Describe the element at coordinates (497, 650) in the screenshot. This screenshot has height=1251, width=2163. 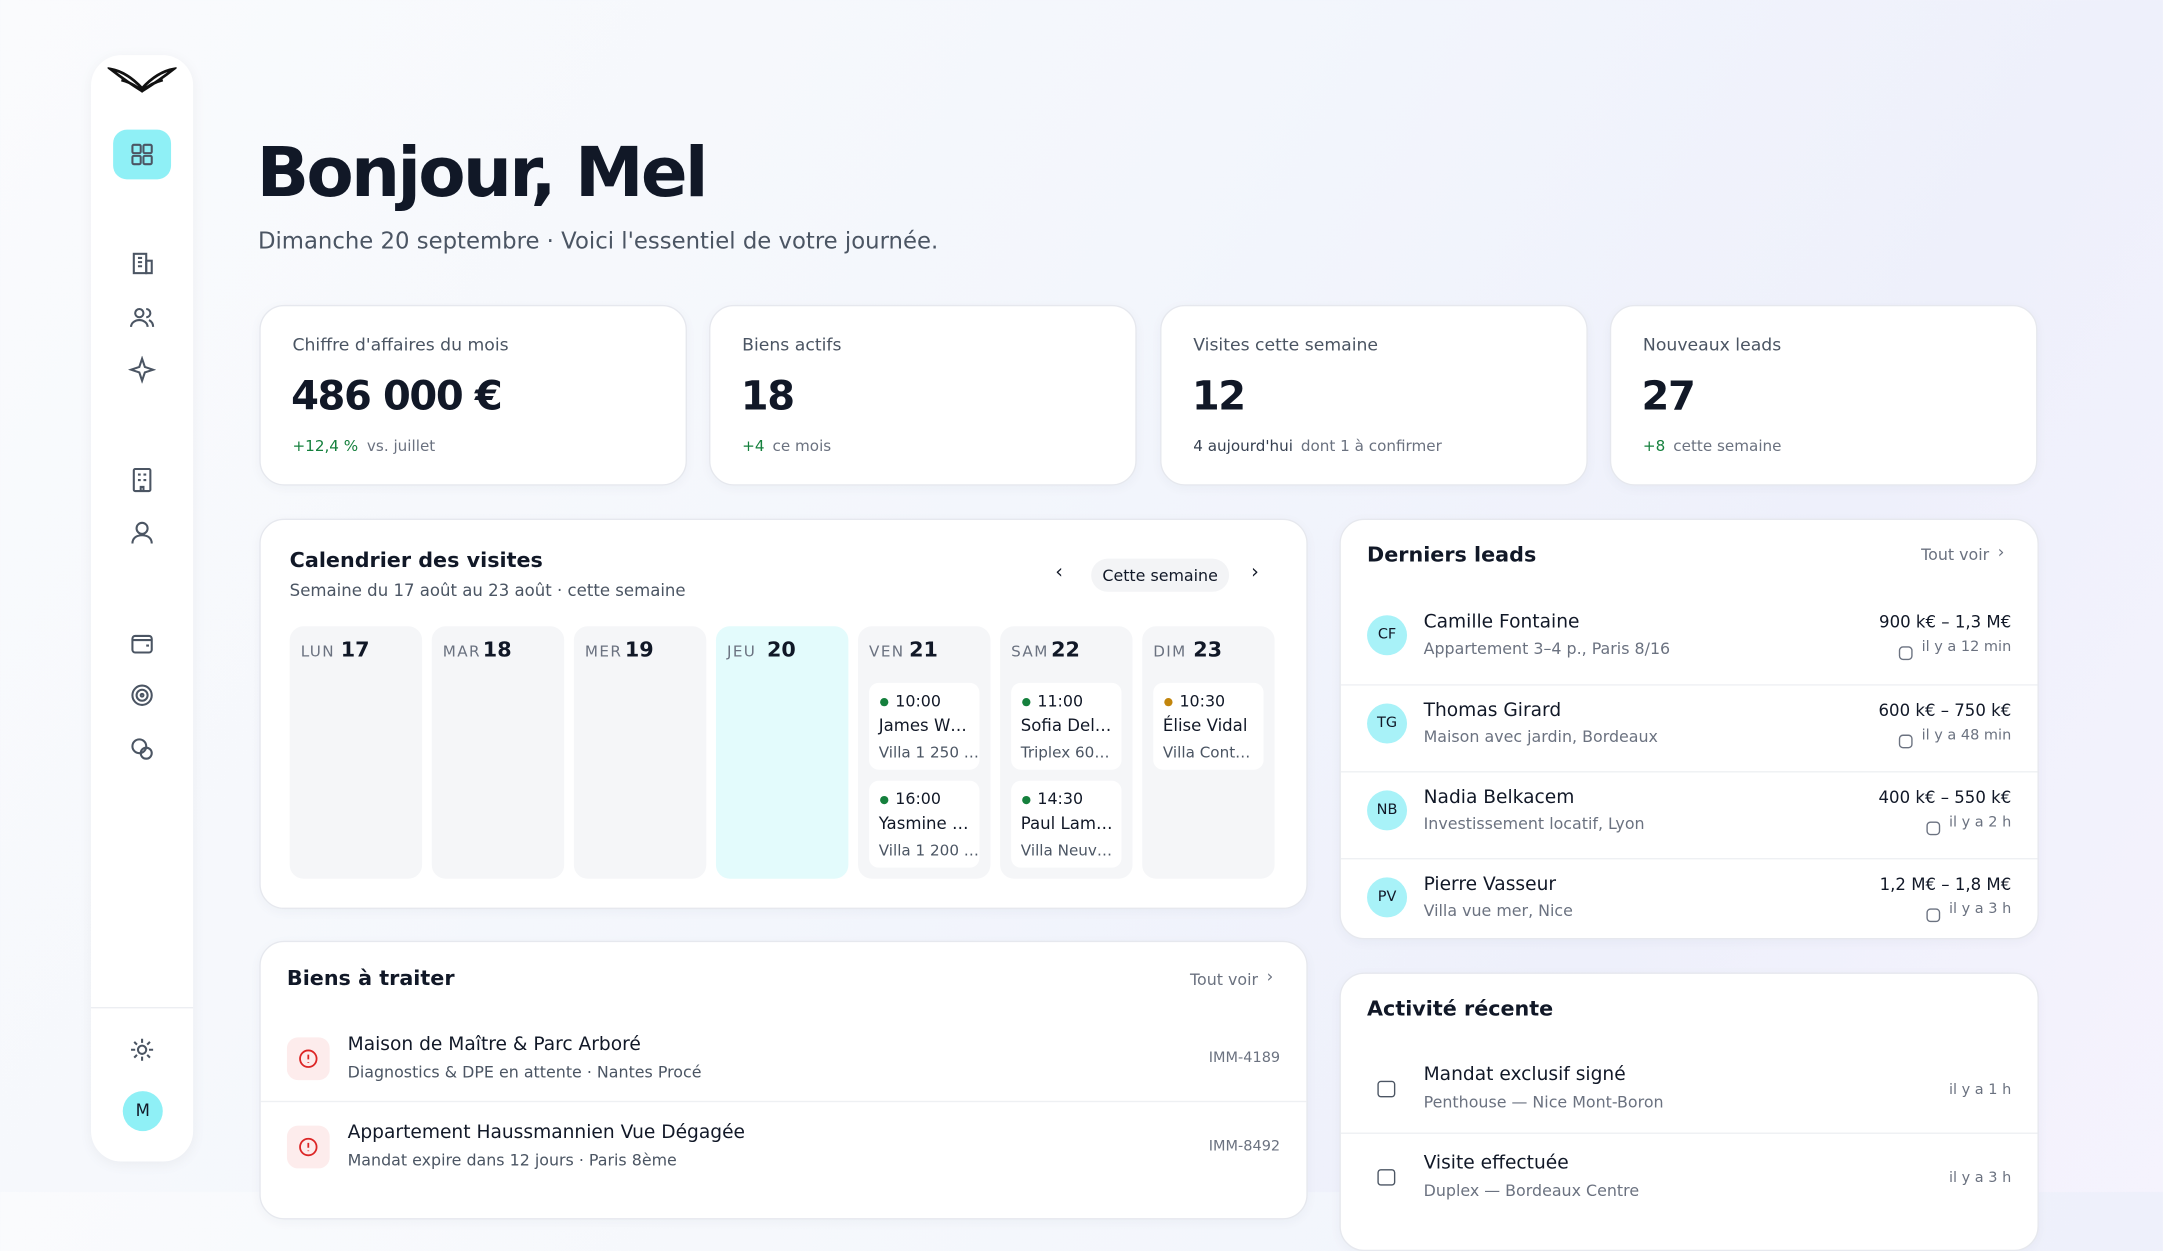
I see `day-number: 18` at that location.